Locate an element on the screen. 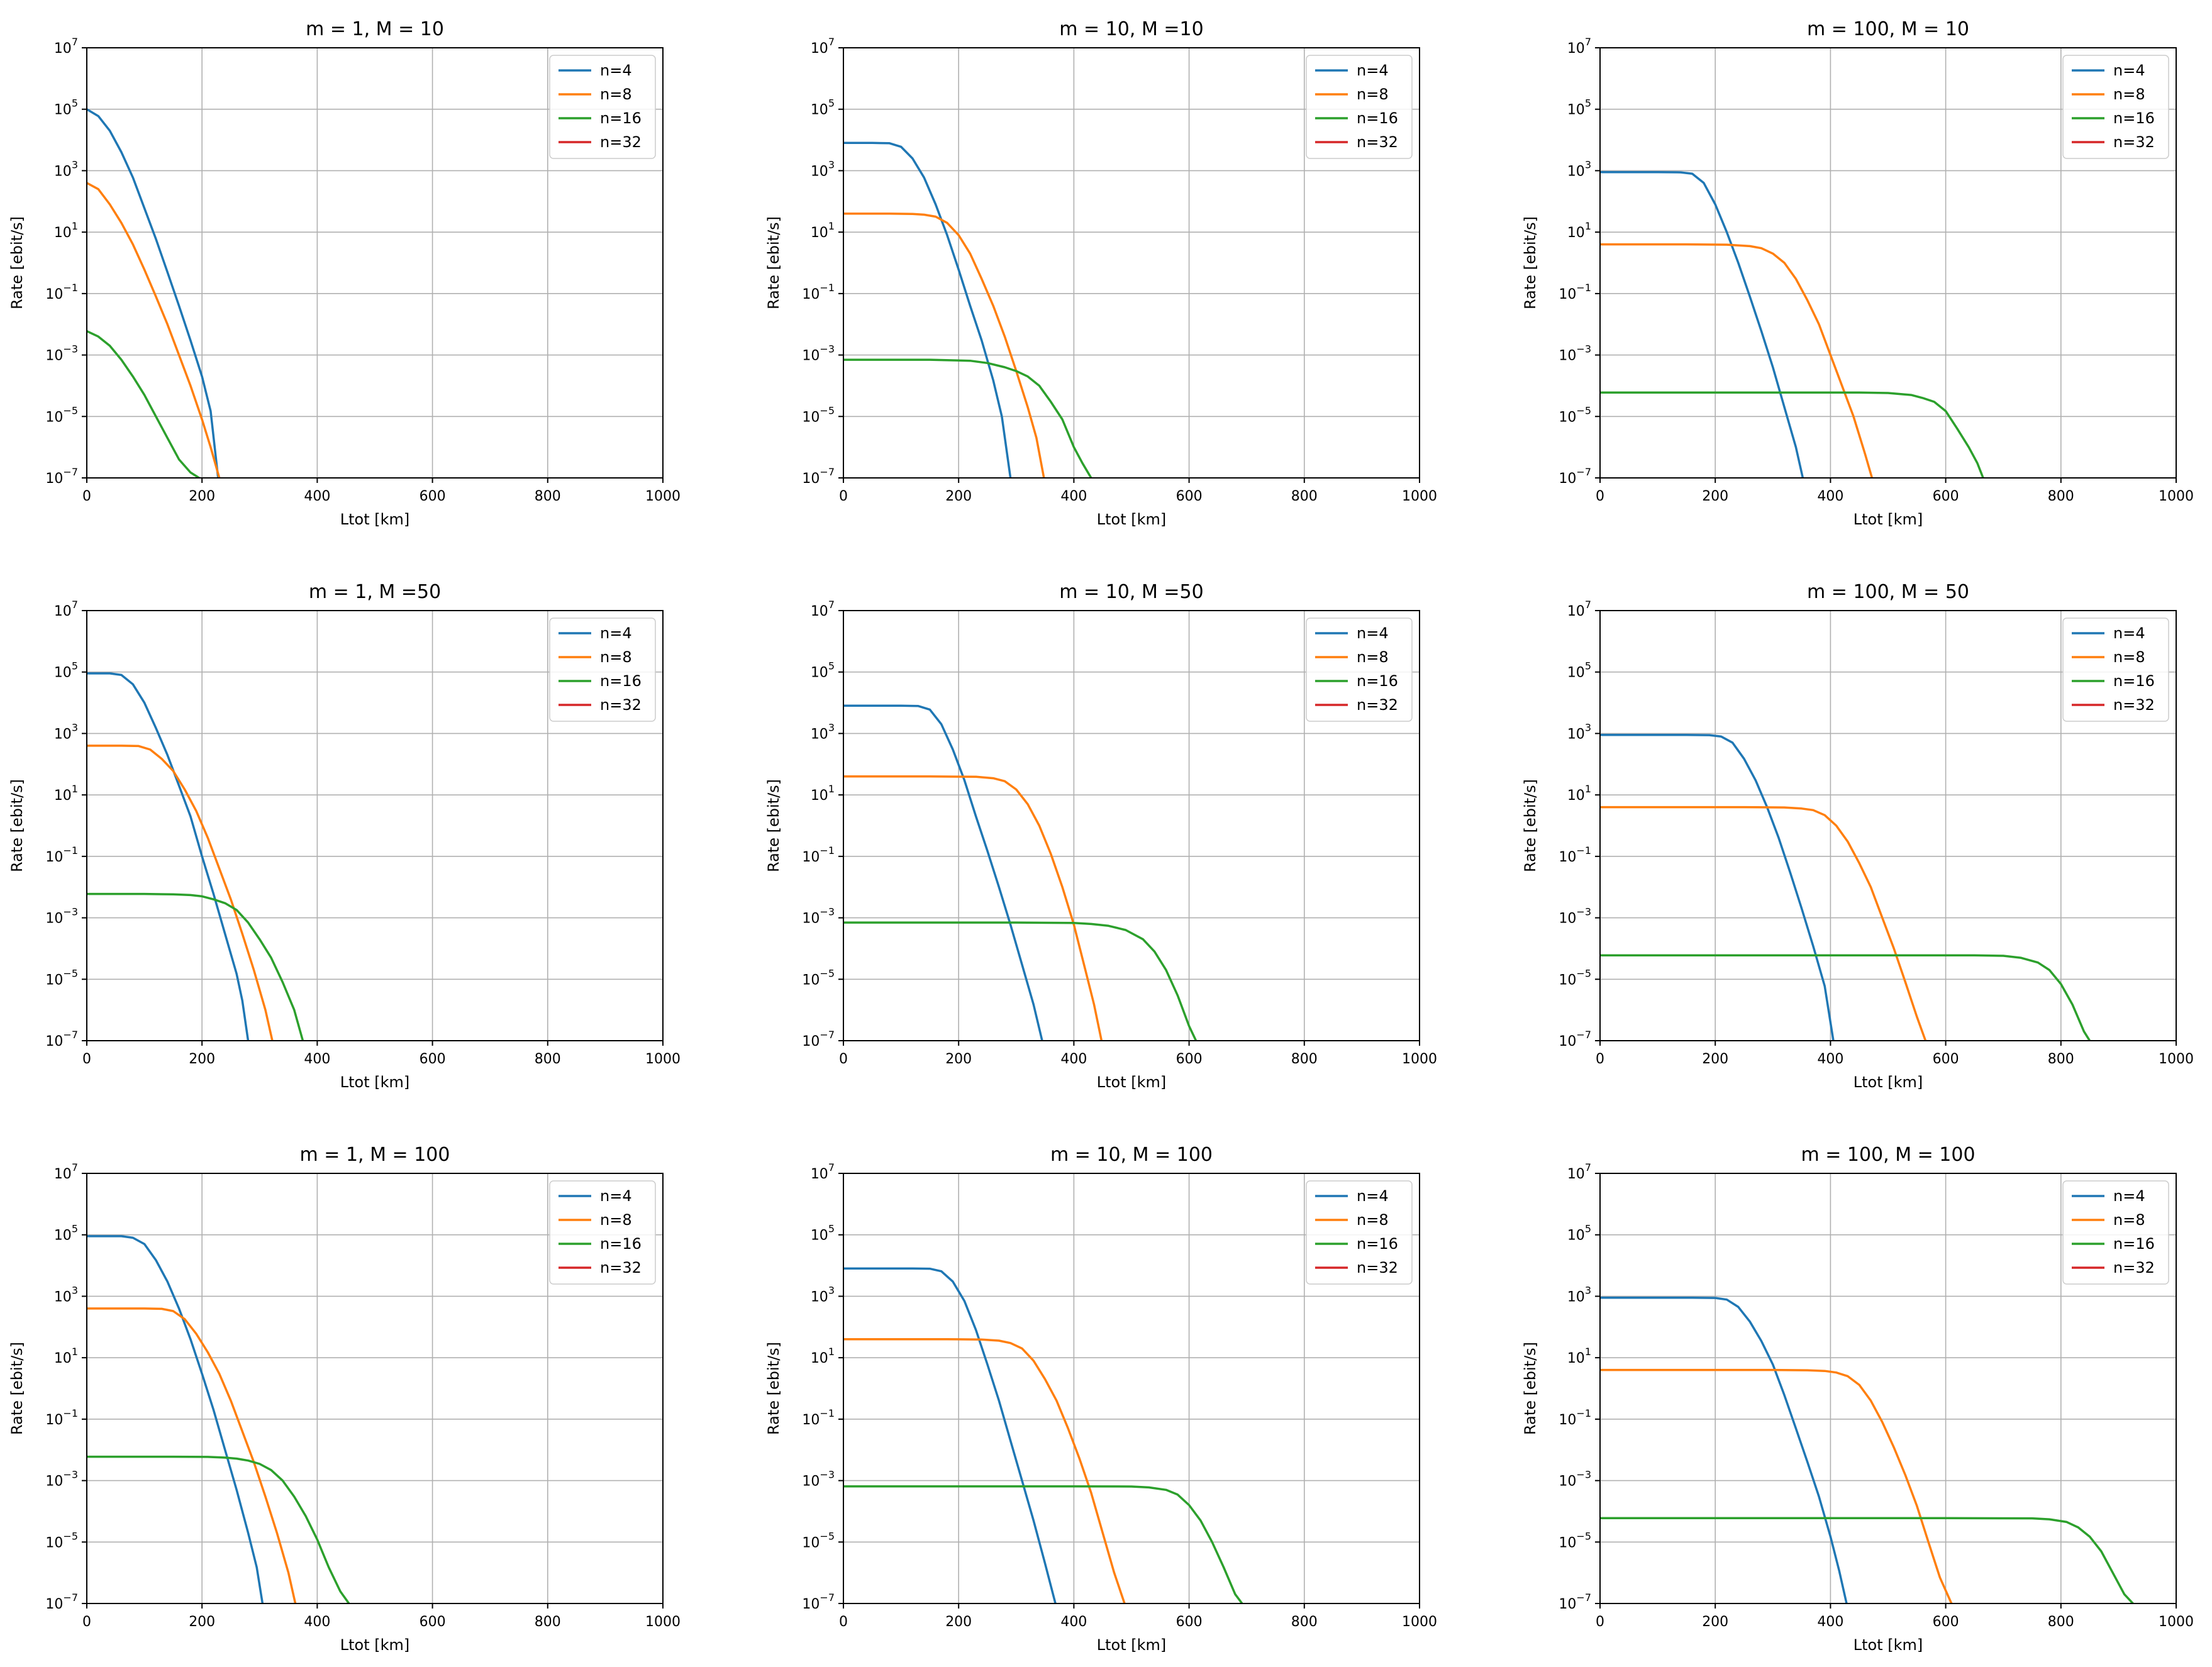 Image resolution: width=2212 pixels, height=1667 pixels. chart-title: m = 10, M = 100 is located at coordinates (1131, 1155).